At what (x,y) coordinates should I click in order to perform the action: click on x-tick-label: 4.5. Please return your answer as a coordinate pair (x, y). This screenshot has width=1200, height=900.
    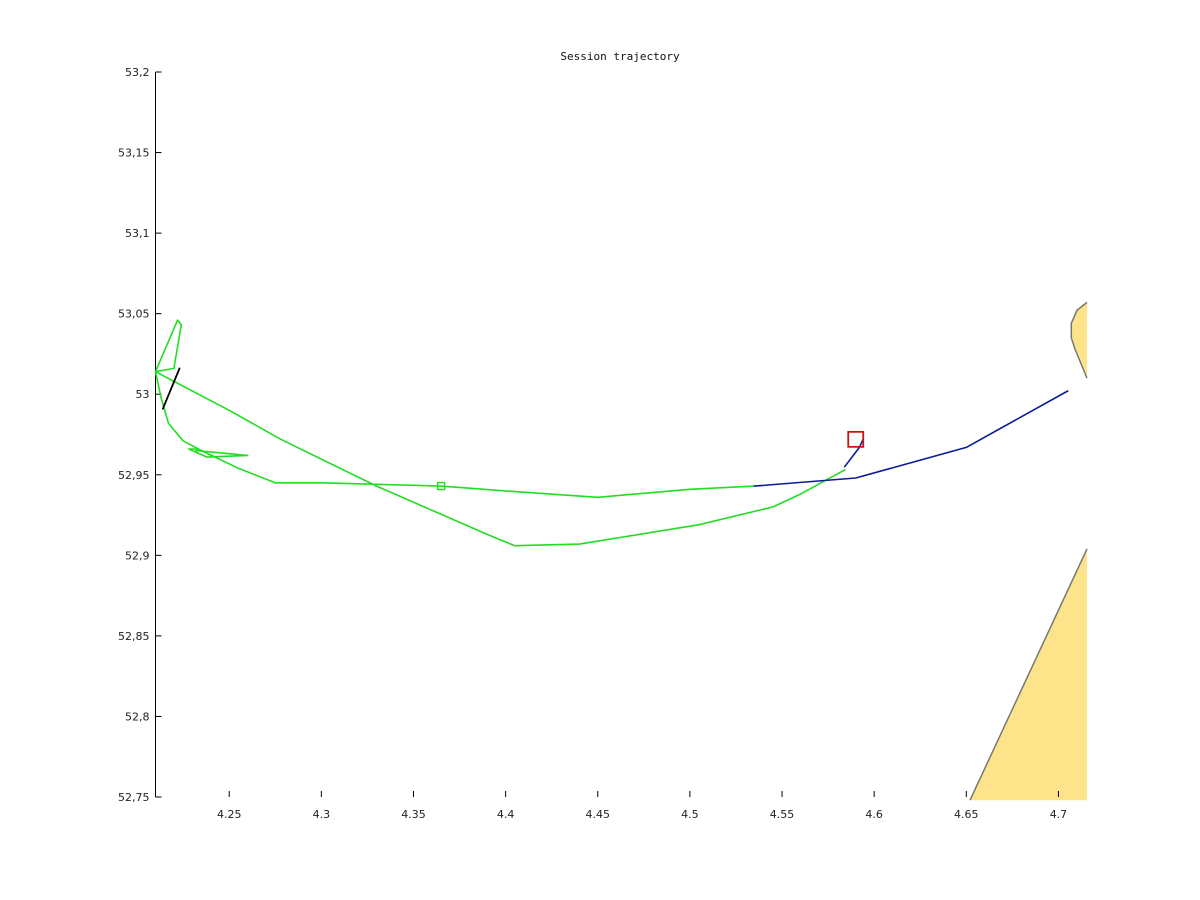
    Looking at the image, I should click on (690, 814).